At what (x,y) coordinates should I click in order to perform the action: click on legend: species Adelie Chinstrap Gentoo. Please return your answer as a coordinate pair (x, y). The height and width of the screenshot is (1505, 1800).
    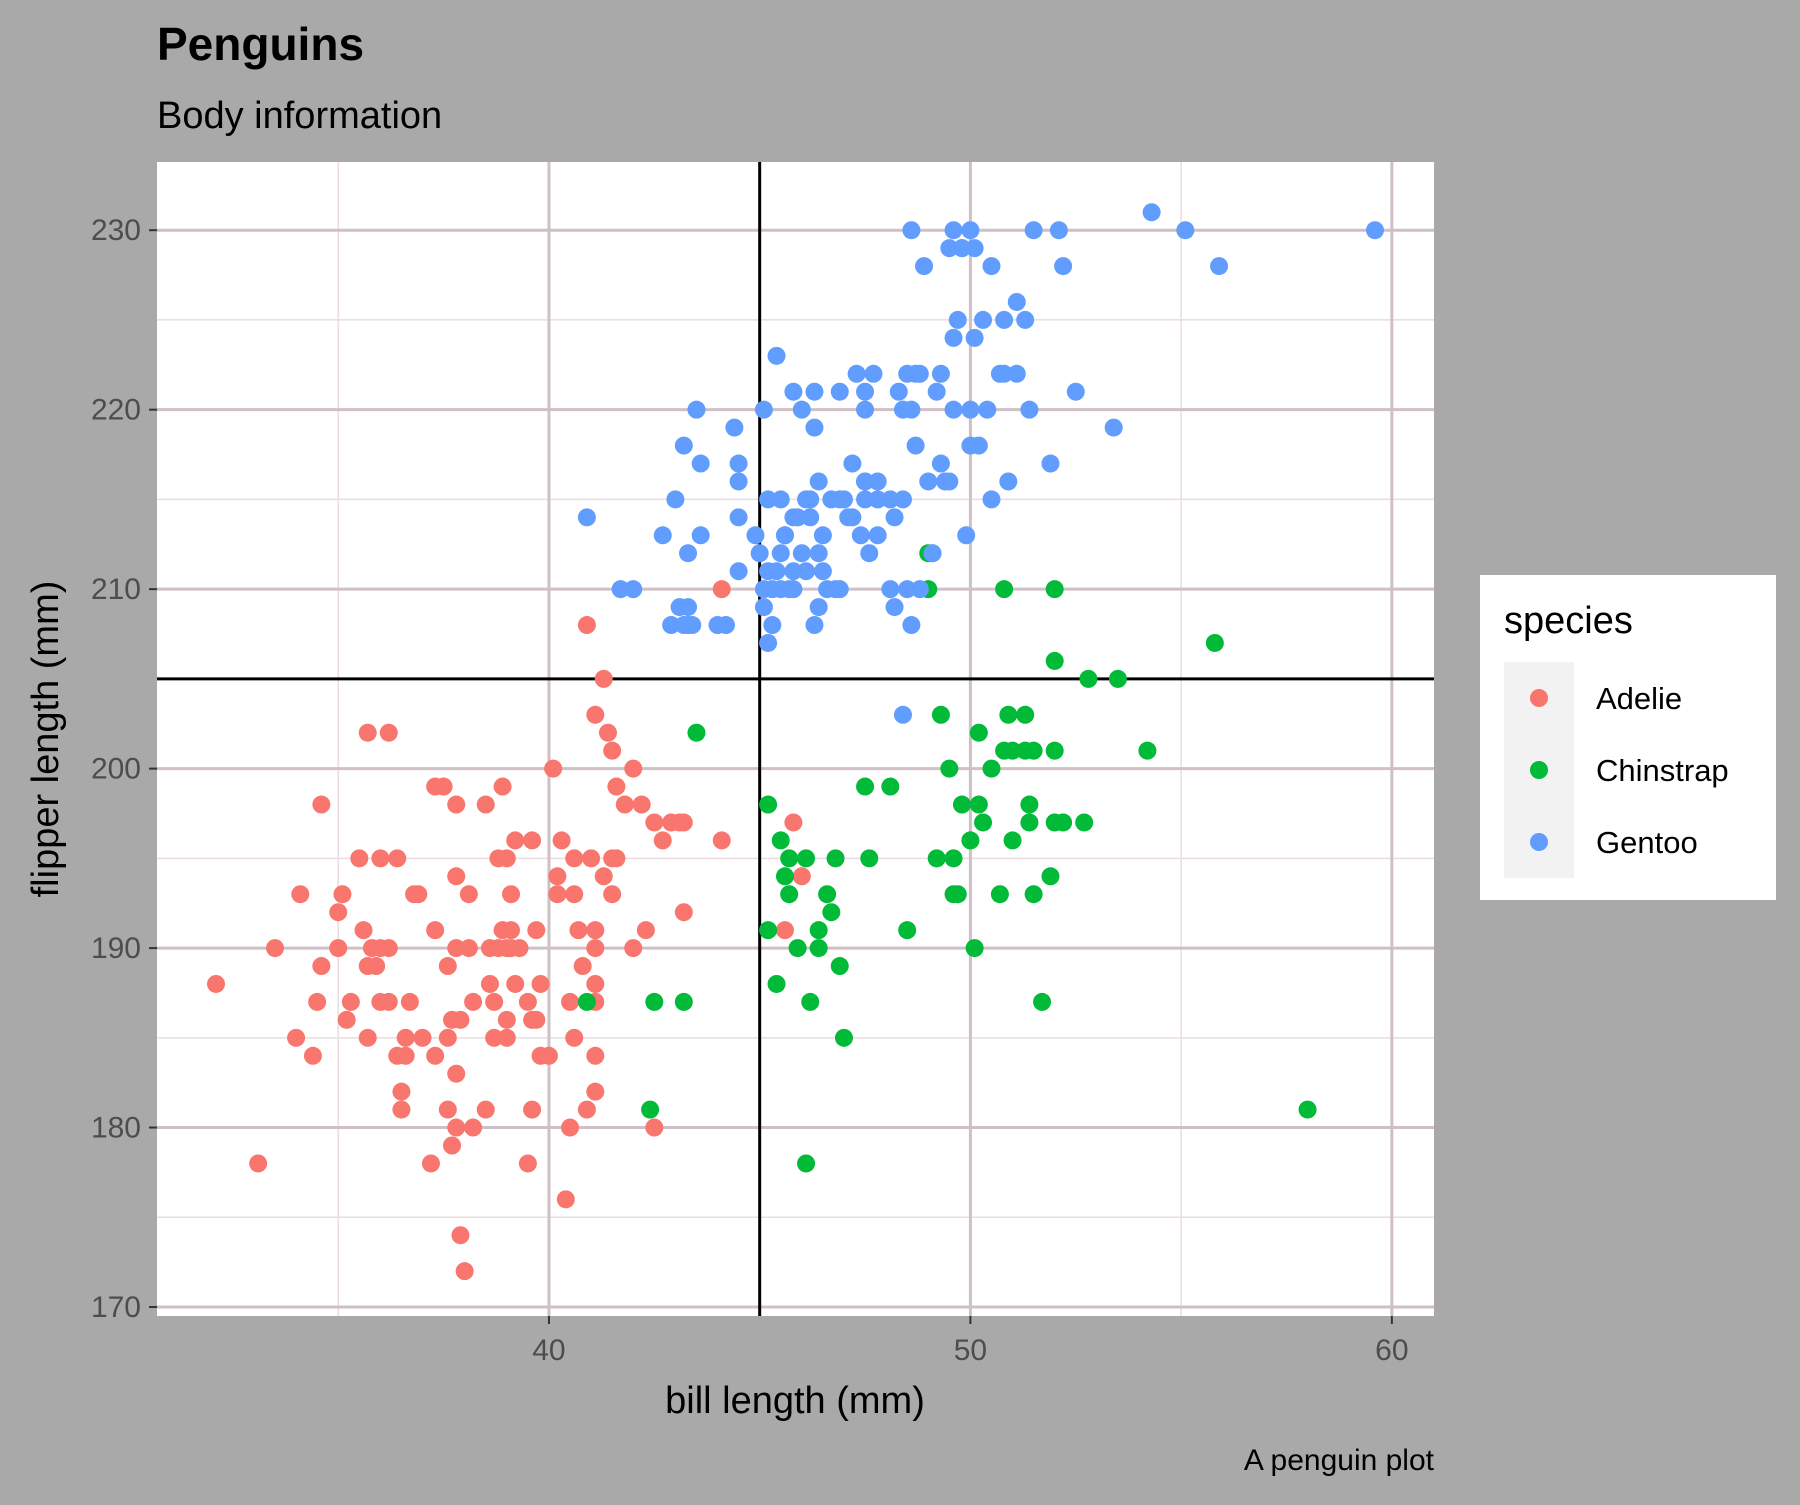
    Looking at the image, I should click on (1628, 737).